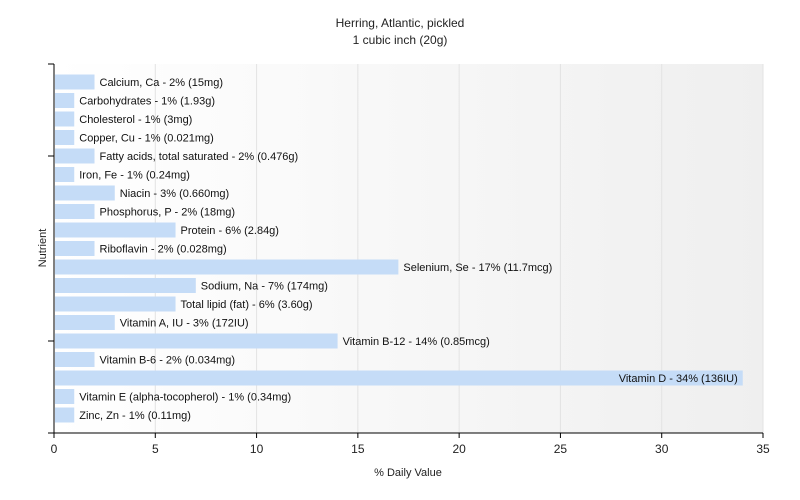 This screenshot has height=500, width=800. I want to click on x-tick-label: 10, so click(257, 449).